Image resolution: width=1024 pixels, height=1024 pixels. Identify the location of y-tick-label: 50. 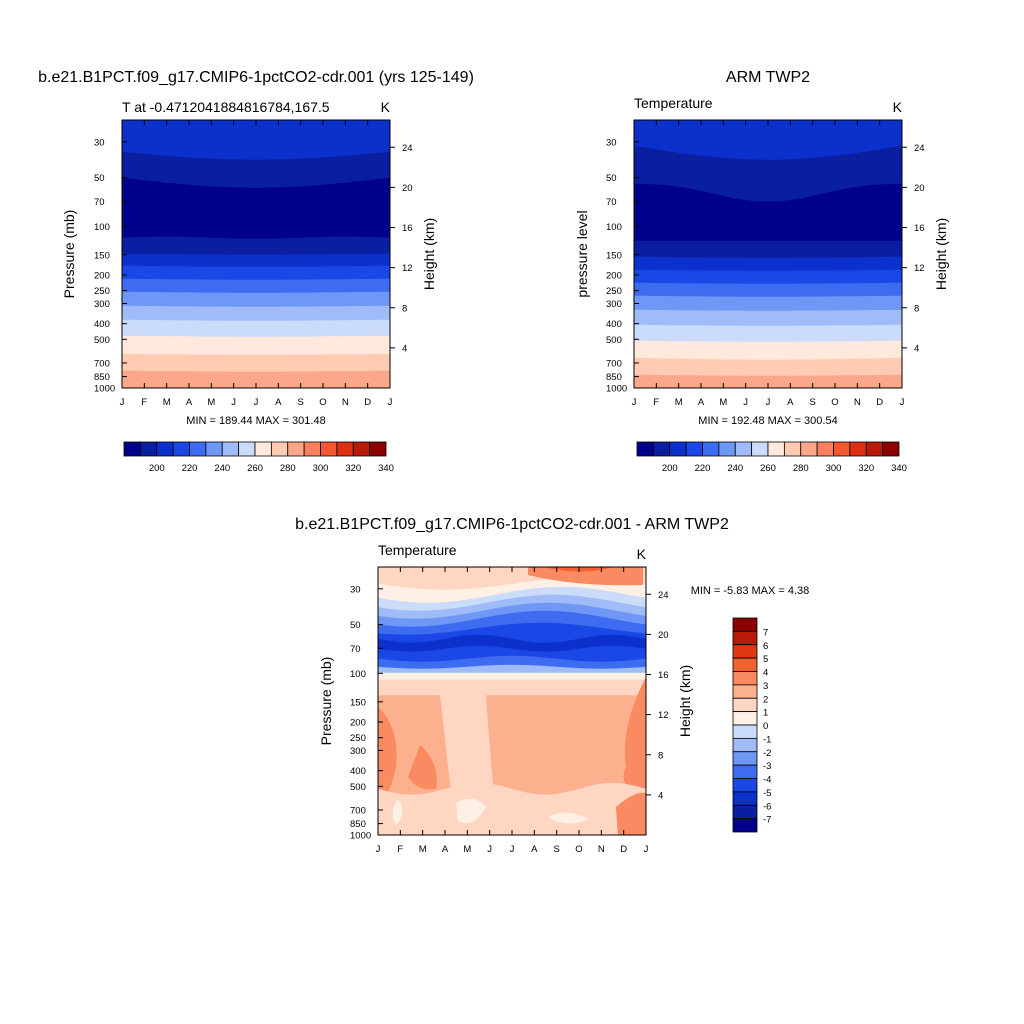
(99, 178).